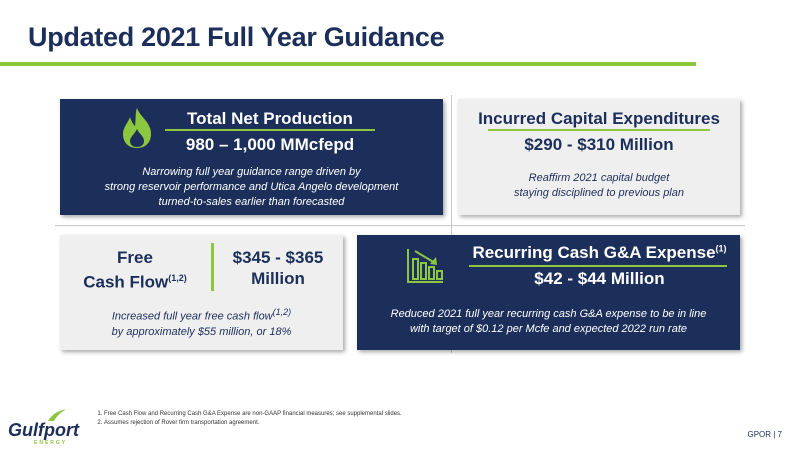  Describe the element at coordinates (599, 144) in the screenshot. I see `card-value: $290 - $310 Million` at that location.